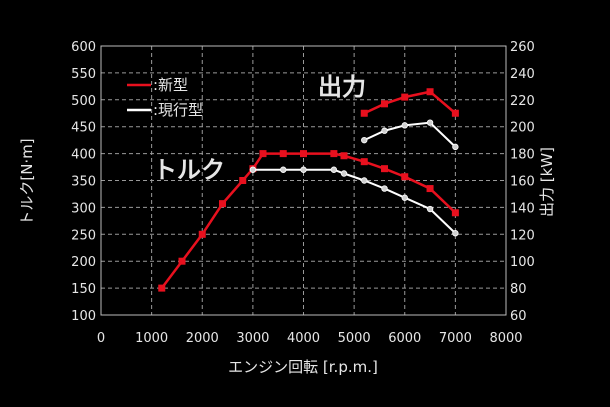  Describe the element at coordinates (151, 338) in the screenshot. I see `x-tick-label: 1000` at that location.